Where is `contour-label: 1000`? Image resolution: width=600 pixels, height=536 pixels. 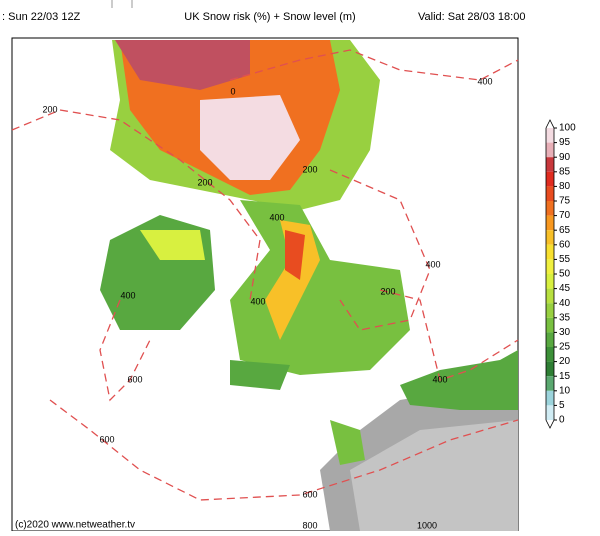
contour-label: 1000 is located at coordinates (427, 525).